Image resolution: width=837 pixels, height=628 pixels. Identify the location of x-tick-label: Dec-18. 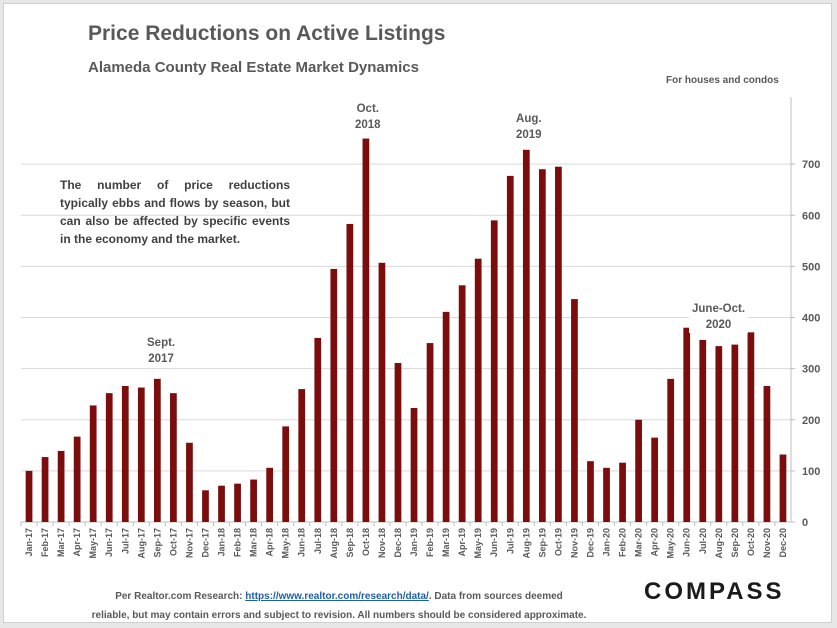
(398, 543).